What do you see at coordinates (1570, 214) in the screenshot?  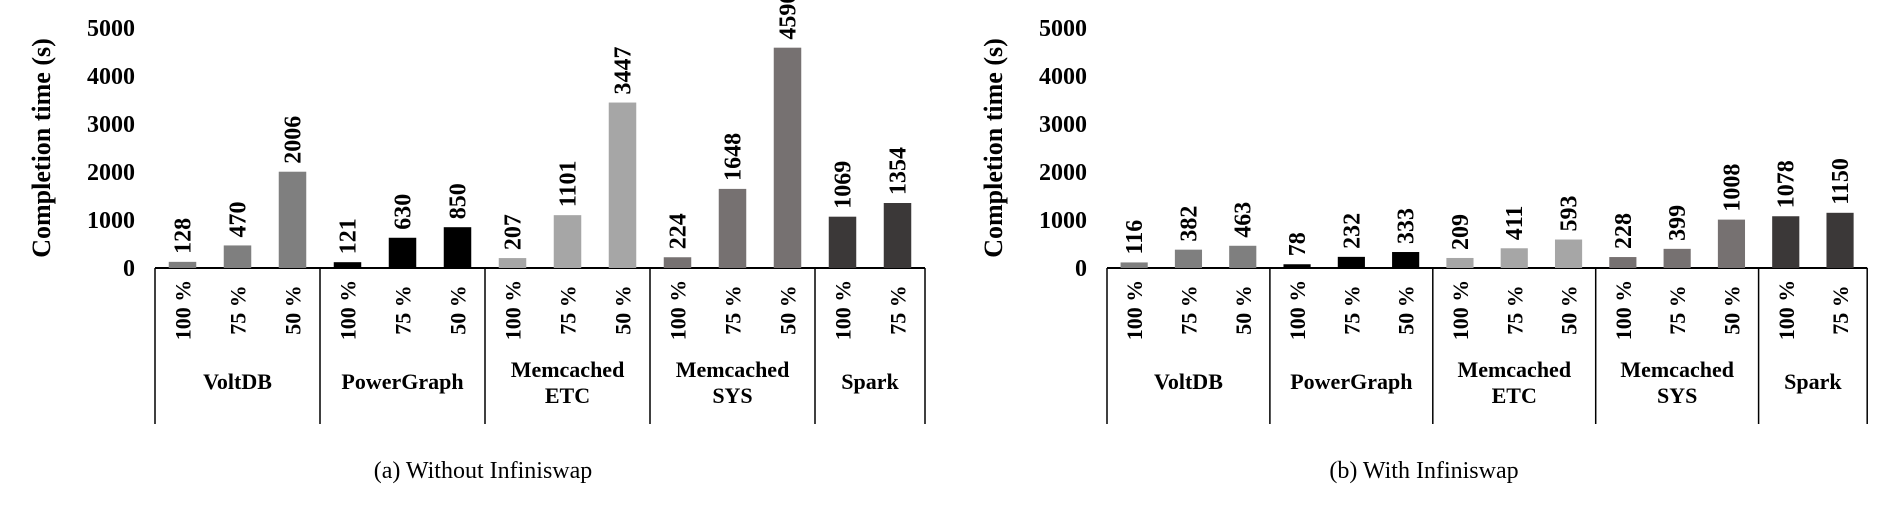 I see `bar-value-label: 593` at bounding box center [1570, 214].